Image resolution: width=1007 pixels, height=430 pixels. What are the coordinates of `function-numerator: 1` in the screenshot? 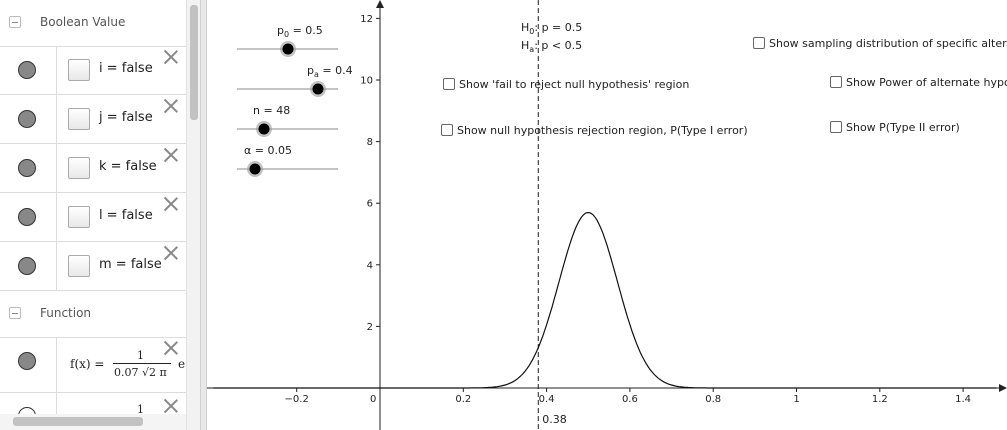 It's located at (140, 355).